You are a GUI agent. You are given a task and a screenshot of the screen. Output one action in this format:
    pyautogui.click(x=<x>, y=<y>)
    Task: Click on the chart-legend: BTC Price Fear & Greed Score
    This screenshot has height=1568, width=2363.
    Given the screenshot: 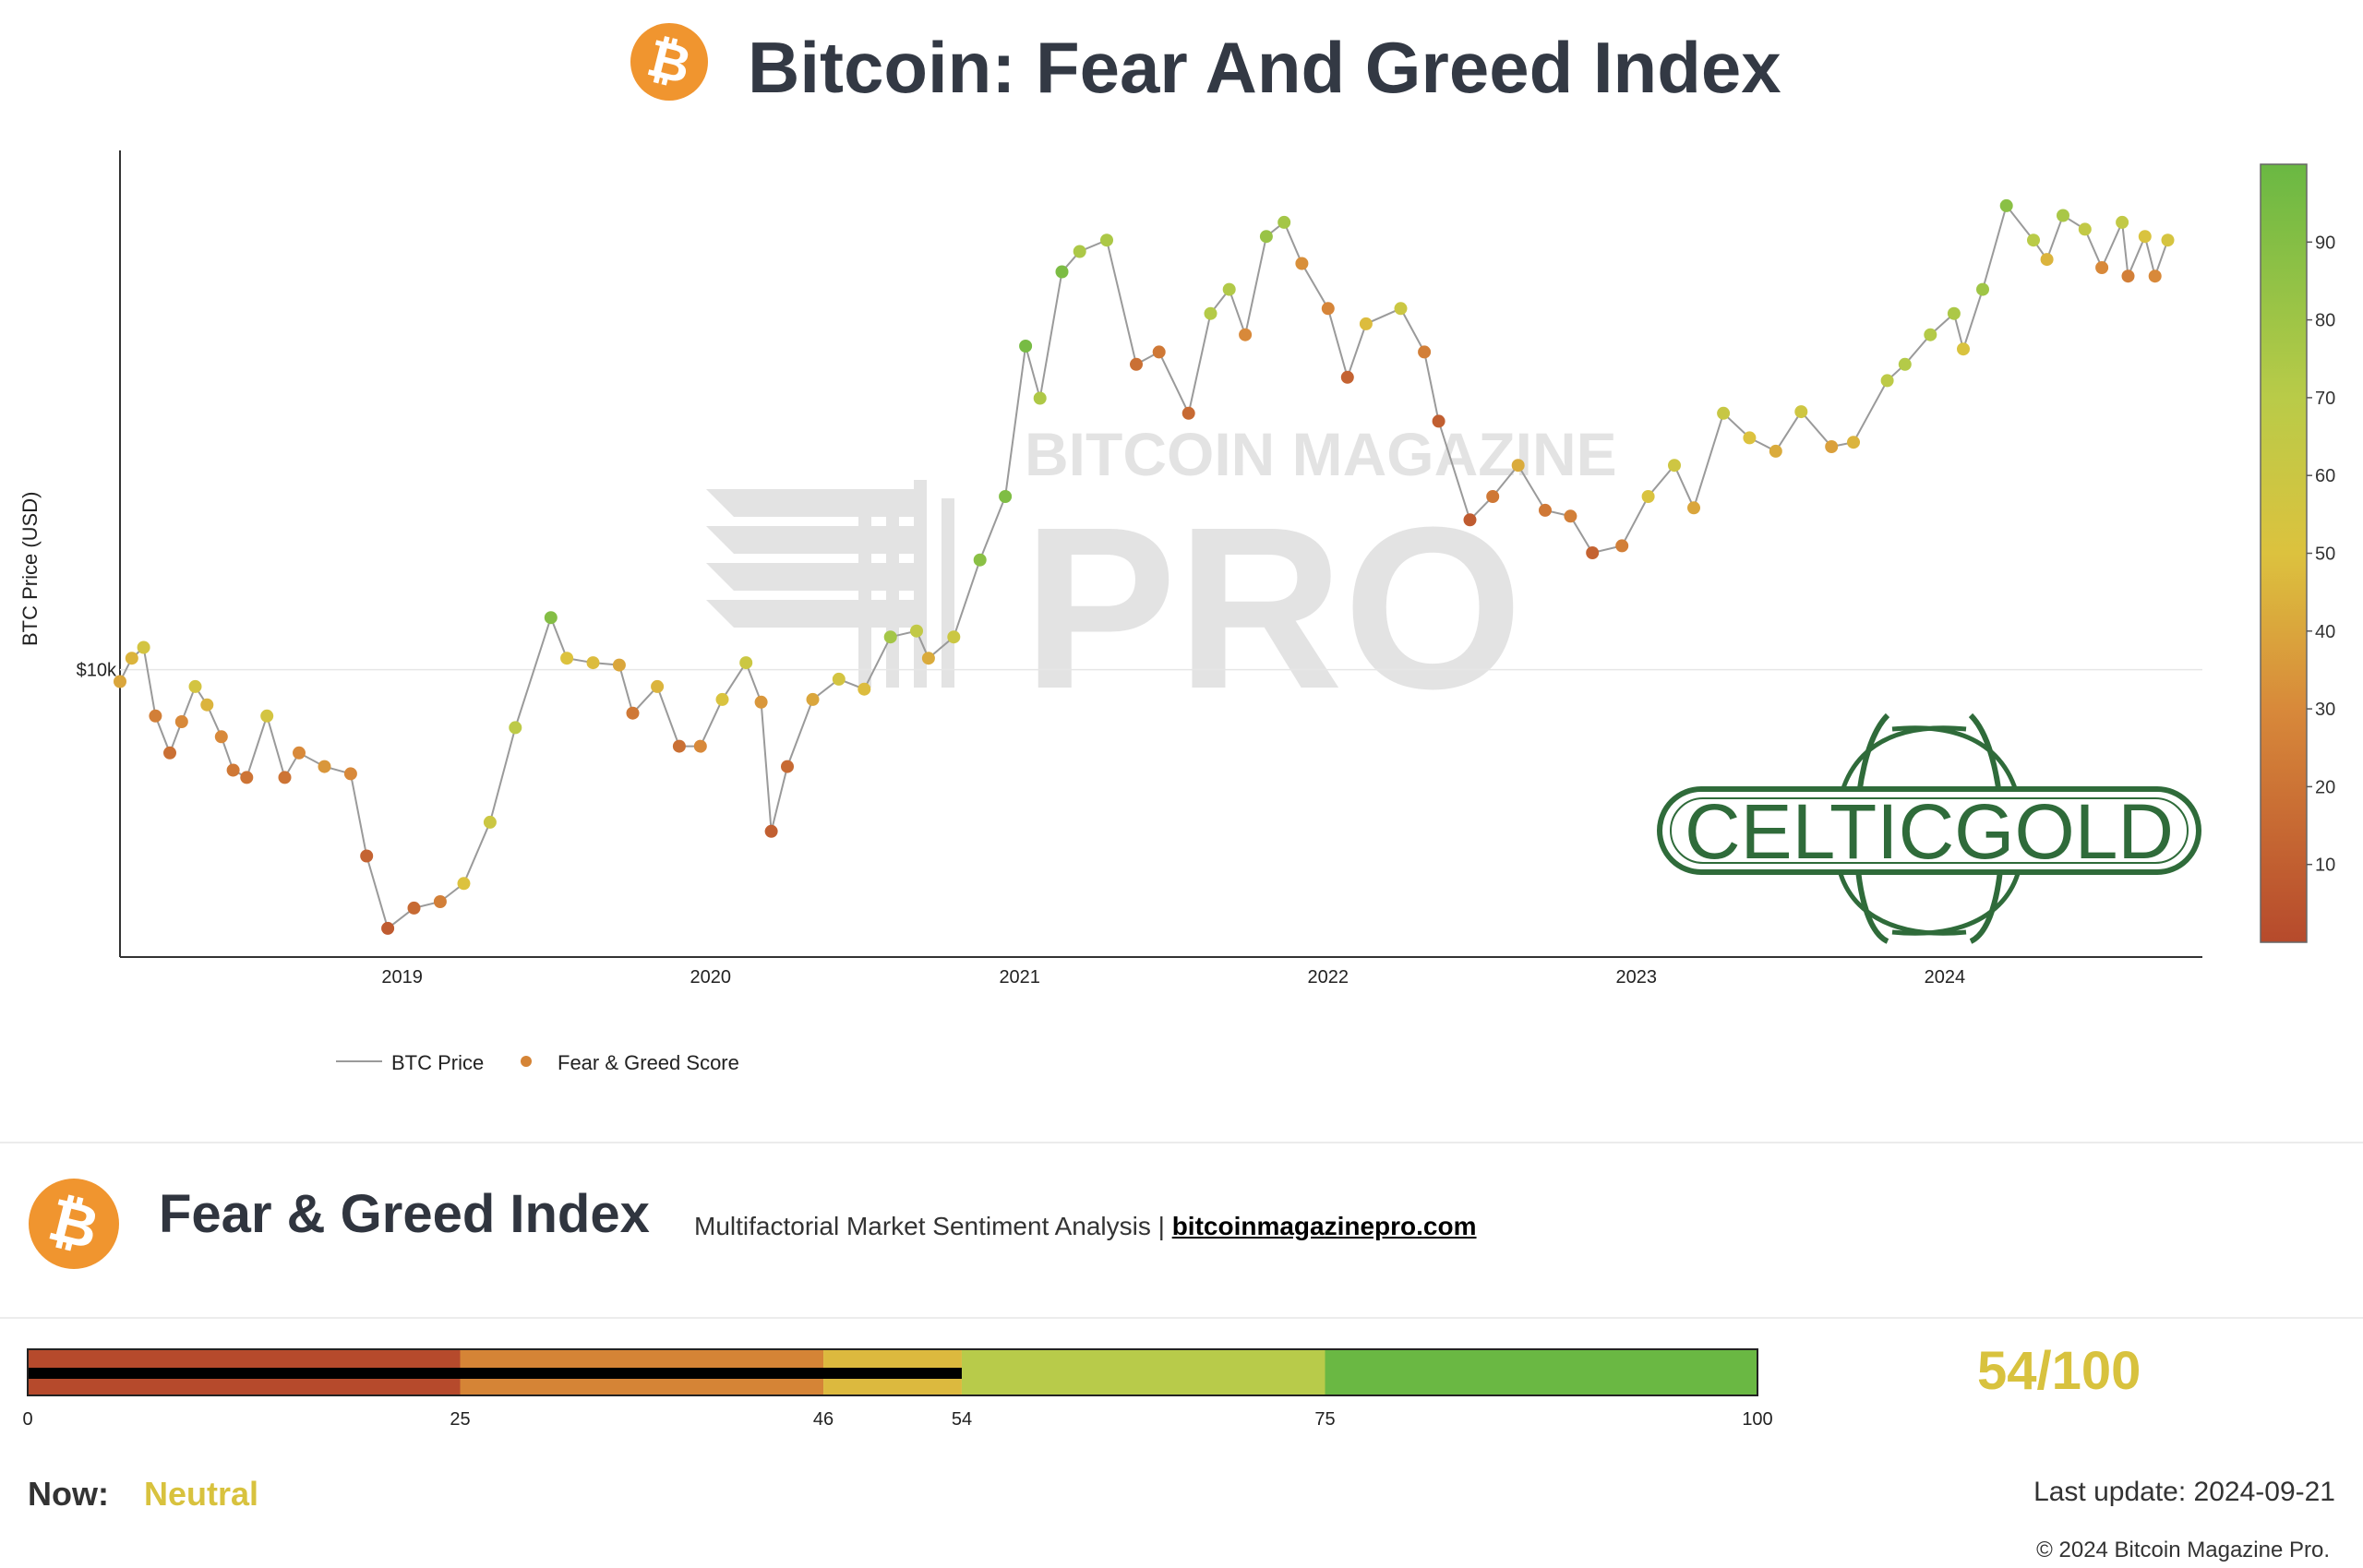 What is the action you would take?
    pyautogui.click(x=538, y=1063)
    